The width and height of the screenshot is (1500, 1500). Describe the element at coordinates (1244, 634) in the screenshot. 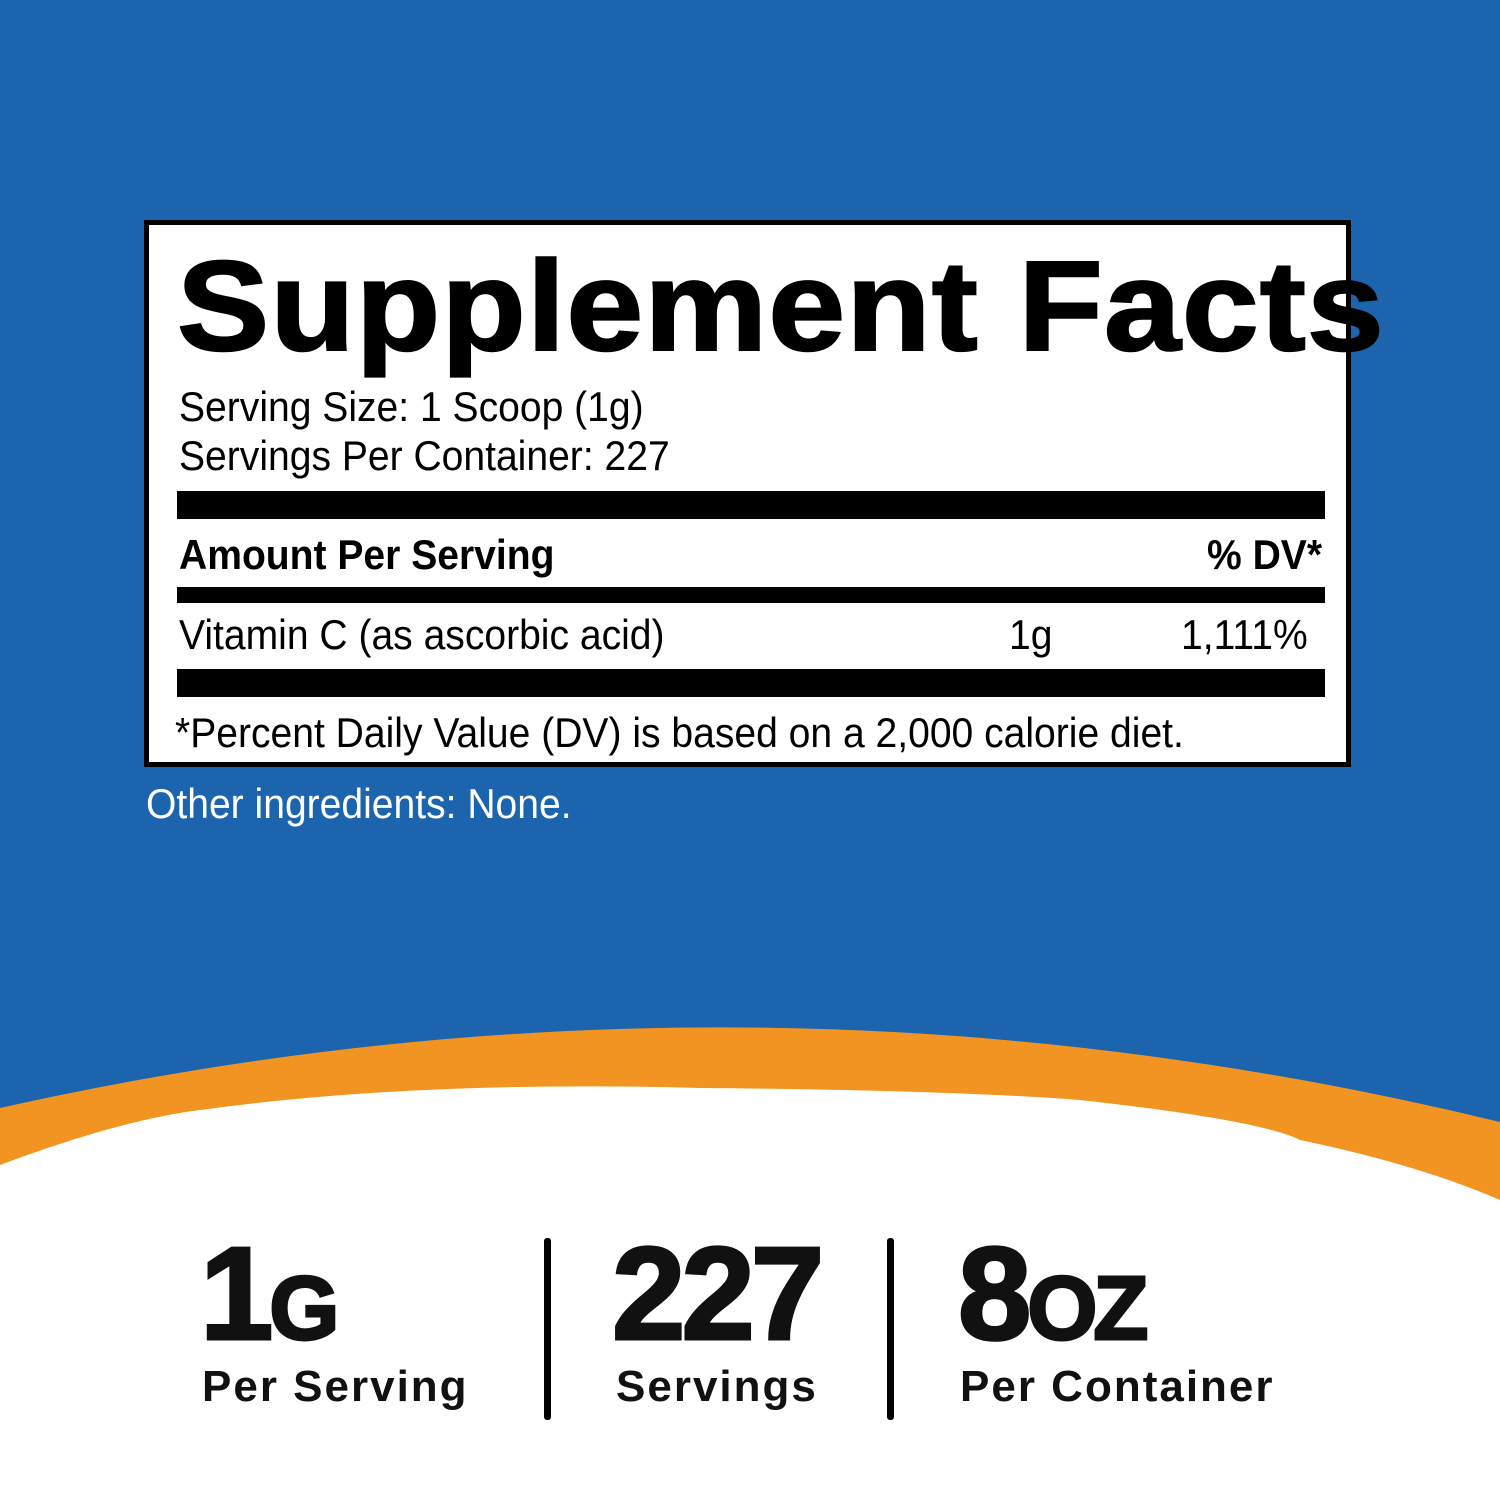

I see `nutrient-dv: 1,111%` at that location.